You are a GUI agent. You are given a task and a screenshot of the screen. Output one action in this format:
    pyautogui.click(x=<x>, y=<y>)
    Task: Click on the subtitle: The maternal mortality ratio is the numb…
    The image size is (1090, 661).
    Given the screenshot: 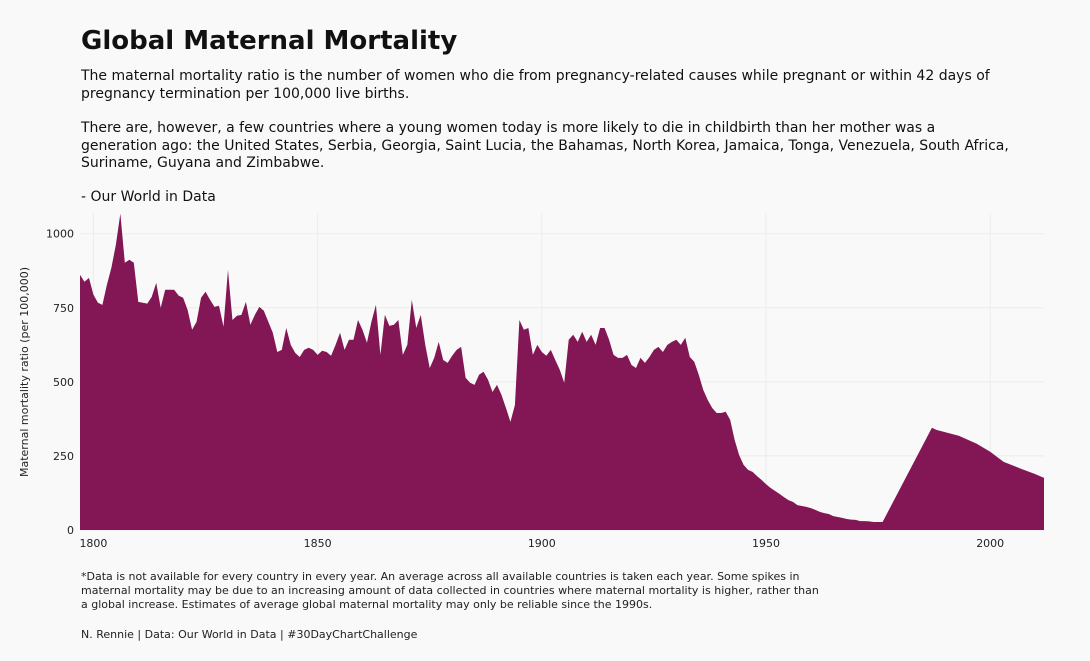 What is the action you would take?
    pyautogui.click(x=535, y=85)
    